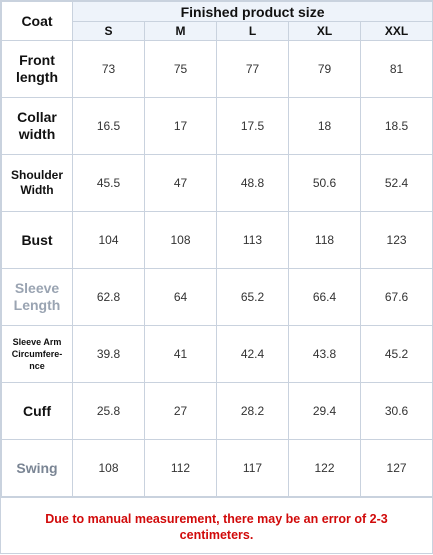 The width and height of the screenshot is (433, 555). Describe the element at coordinates (396, 240) in the screenshot. I see `table-cell: 123` at that location.